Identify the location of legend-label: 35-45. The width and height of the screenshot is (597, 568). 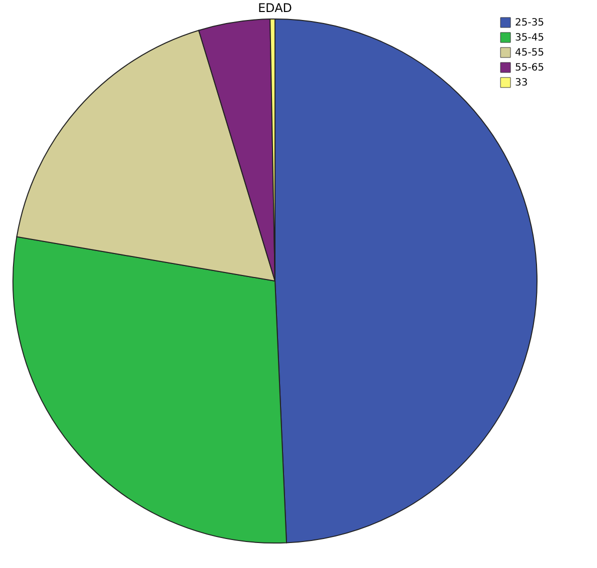
(529, 38).